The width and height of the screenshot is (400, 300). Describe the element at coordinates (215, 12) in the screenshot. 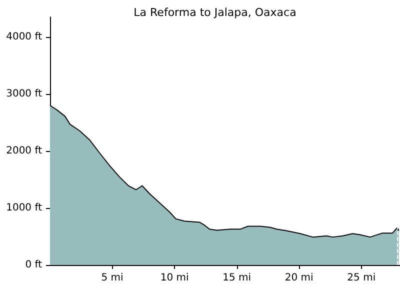

I see `chart-title: La Reforma to Jalapa, Oaxaca` at that location.